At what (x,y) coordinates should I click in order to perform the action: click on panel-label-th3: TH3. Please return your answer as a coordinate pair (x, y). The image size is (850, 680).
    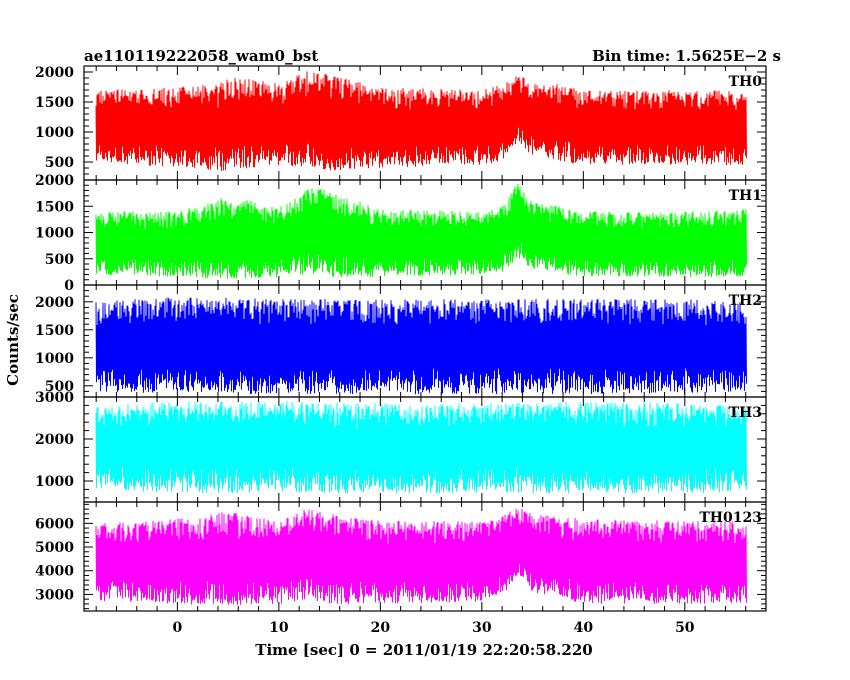
    Looking at the image, I should click on (745, 413).